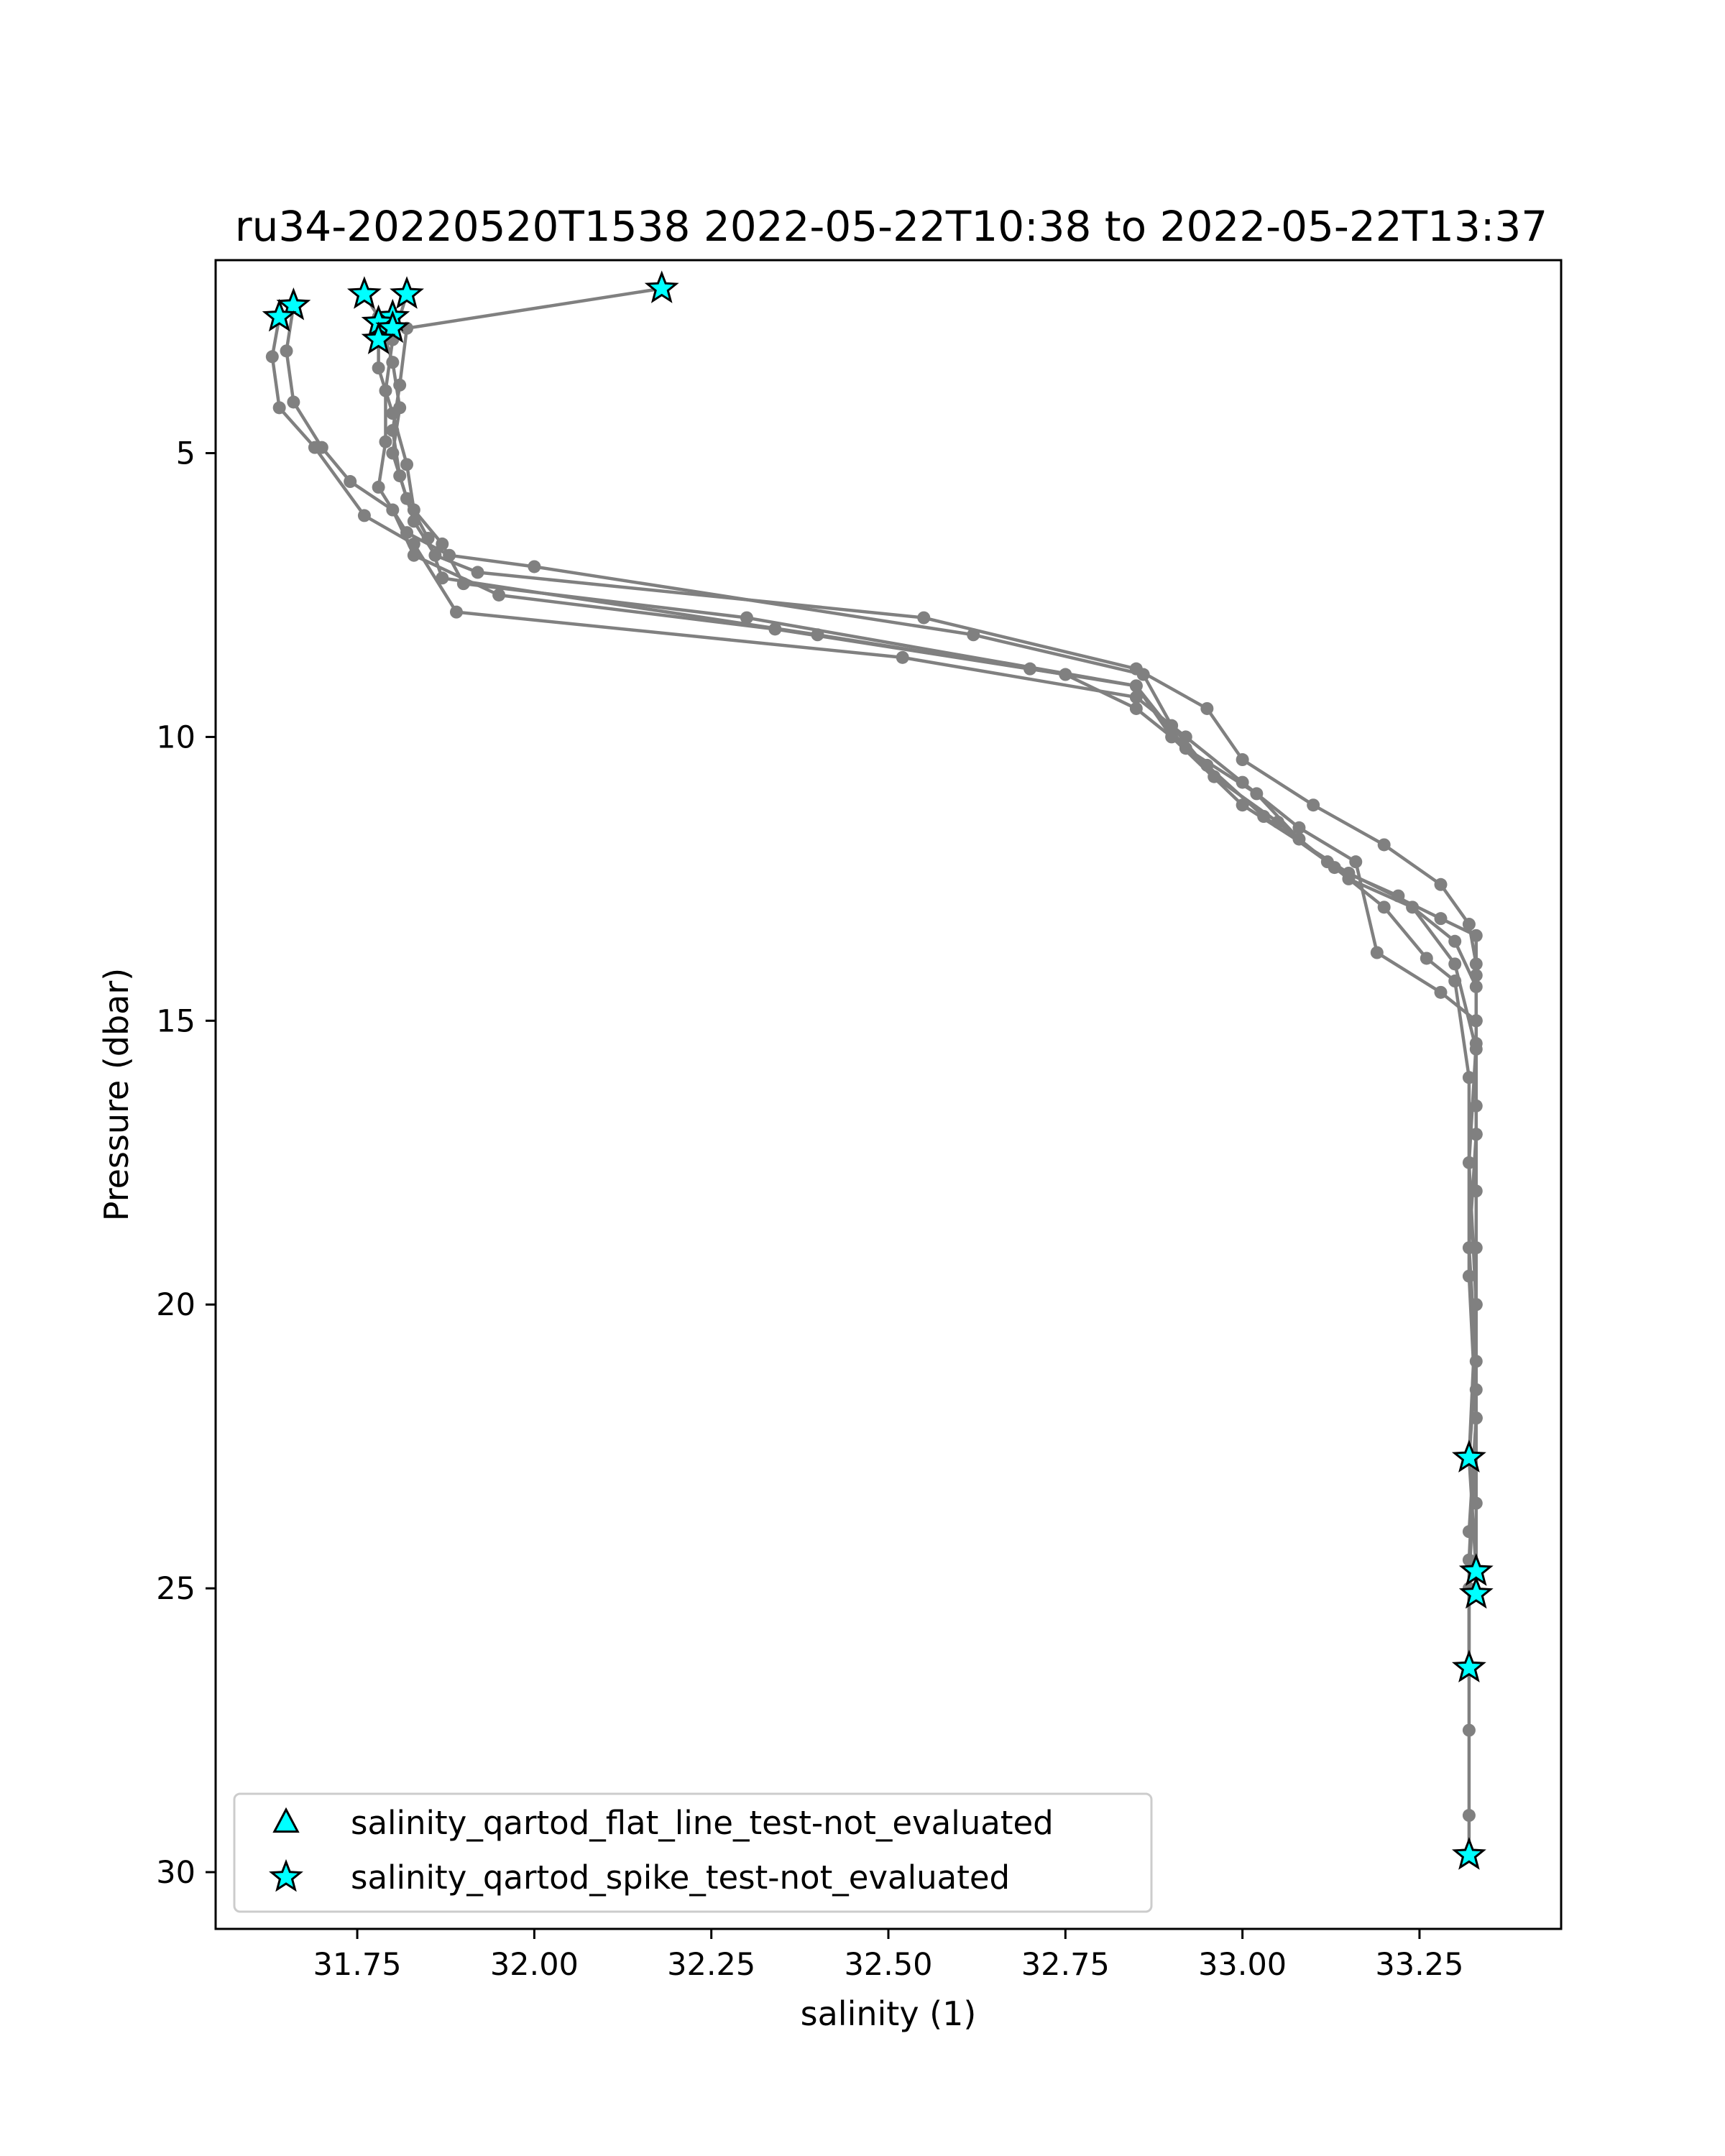 This screenshot has width=1725, height=2156. Describe the element at coordinates (534, 1965) in the screenshot. I see `x-tick-label: 32.00` at that location.